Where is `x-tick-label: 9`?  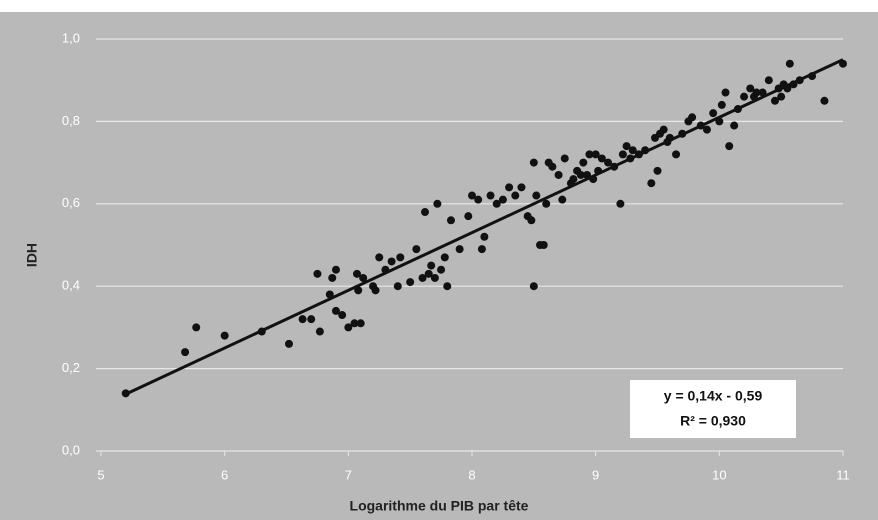
x-tick-label: 9 is located at coordinates (595, 474).